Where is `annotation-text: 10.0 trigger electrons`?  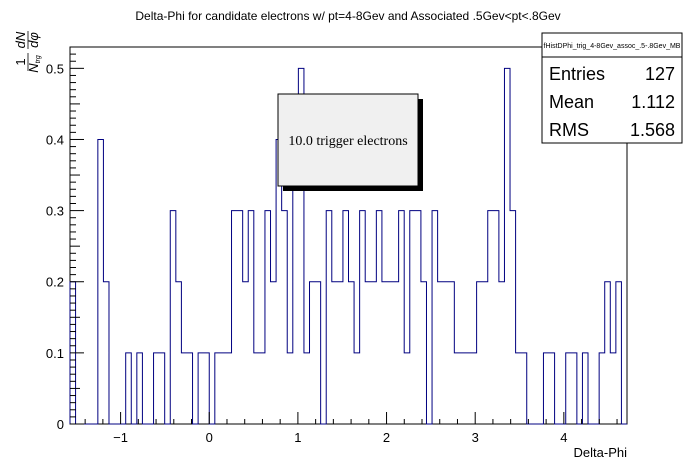 annotation-text: 10.0 trigger electrons is located at coordinates (347, 141).